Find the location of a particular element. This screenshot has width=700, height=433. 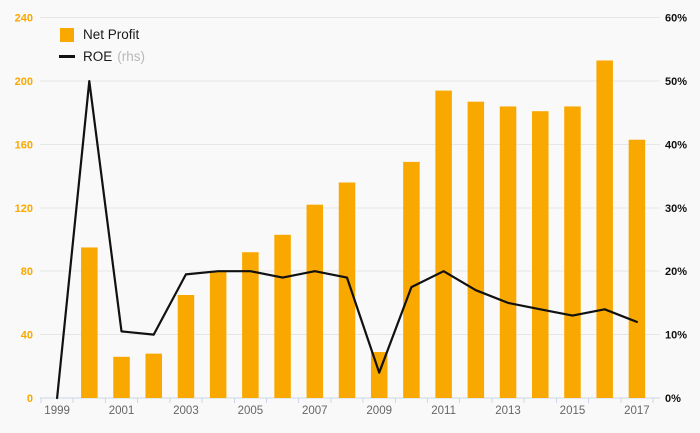

chart-legend: Net Profit ROE (rhs) is located at coordinates (101, 49).